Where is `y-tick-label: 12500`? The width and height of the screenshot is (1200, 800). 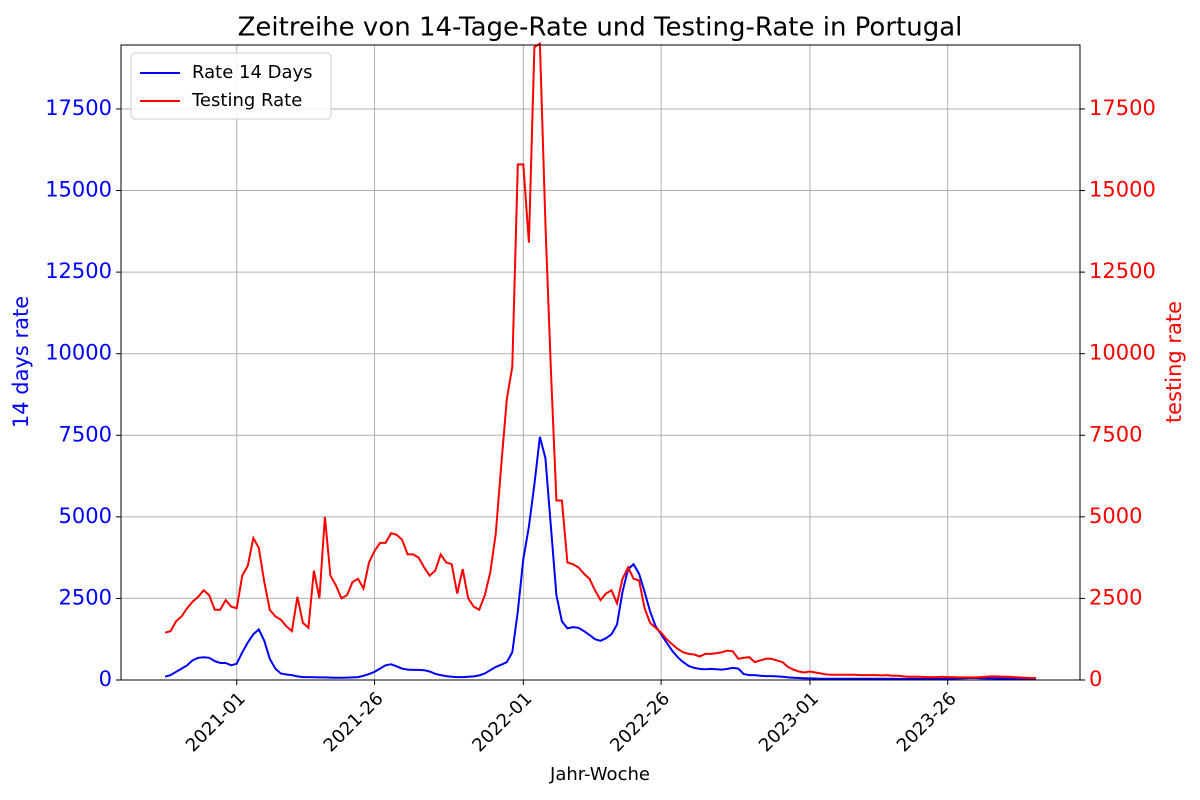
y-tick-label: 12500 is located at coordinates (78, 271).